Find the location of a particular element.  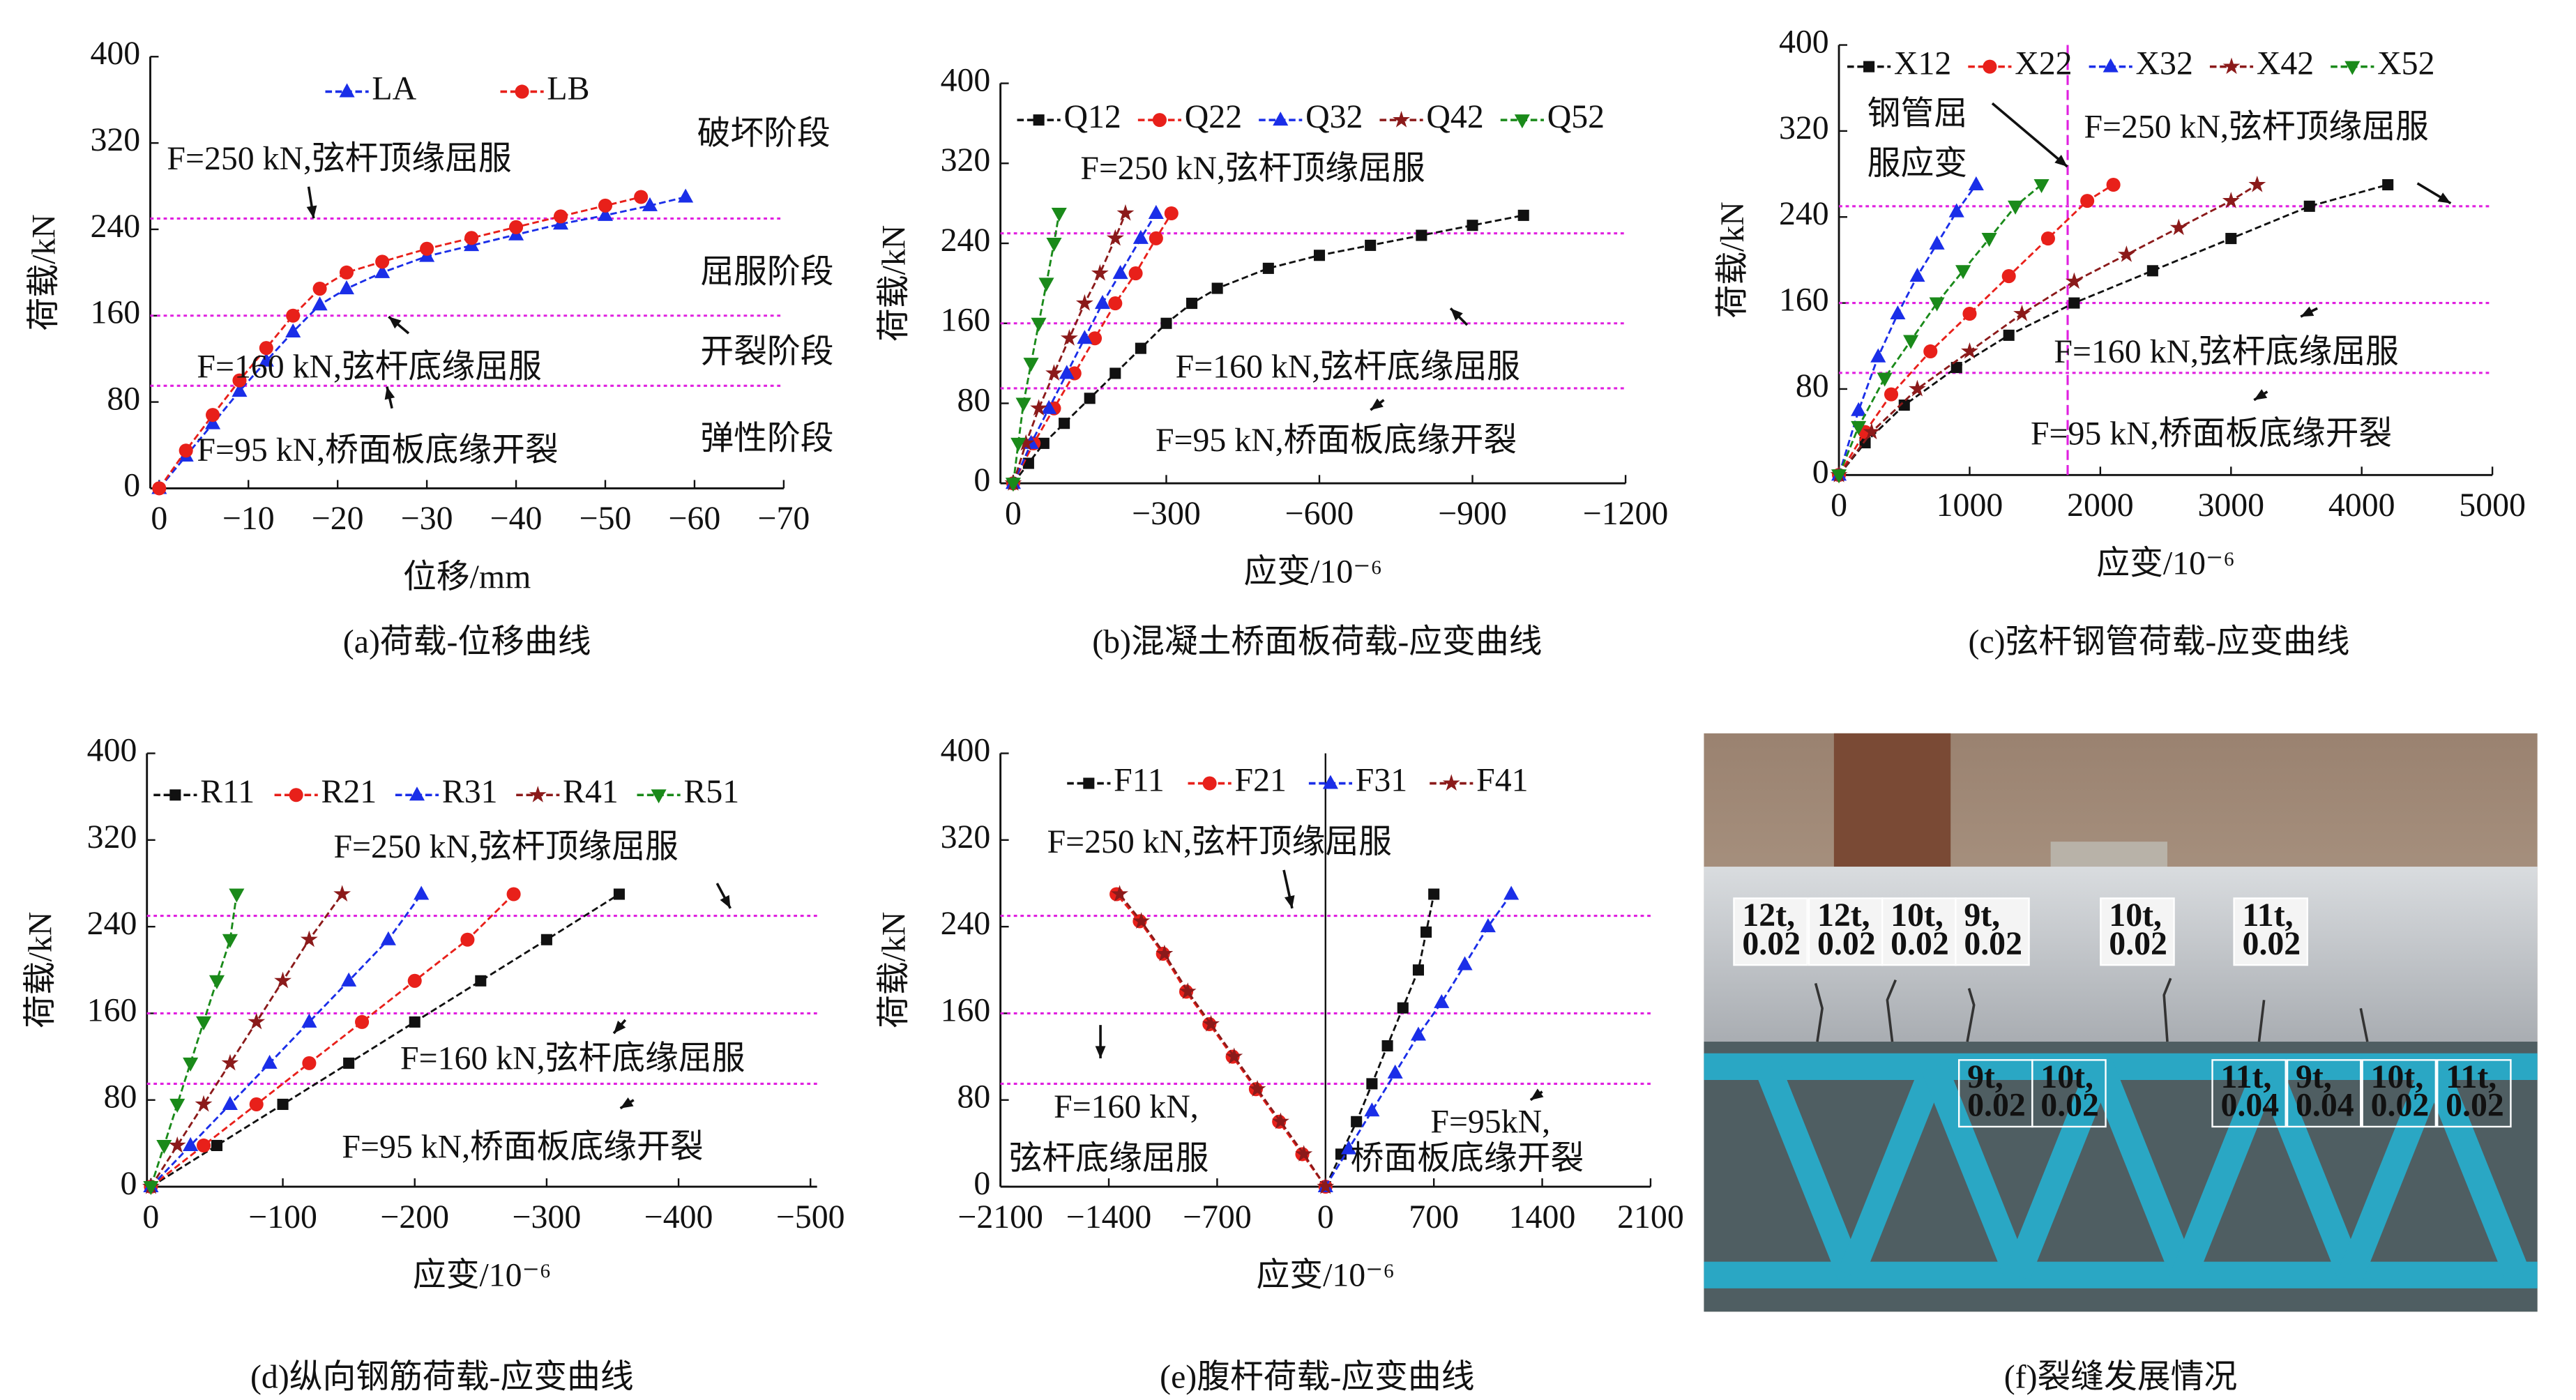

legend-label: F31 is located at coordinates (1381, 780).